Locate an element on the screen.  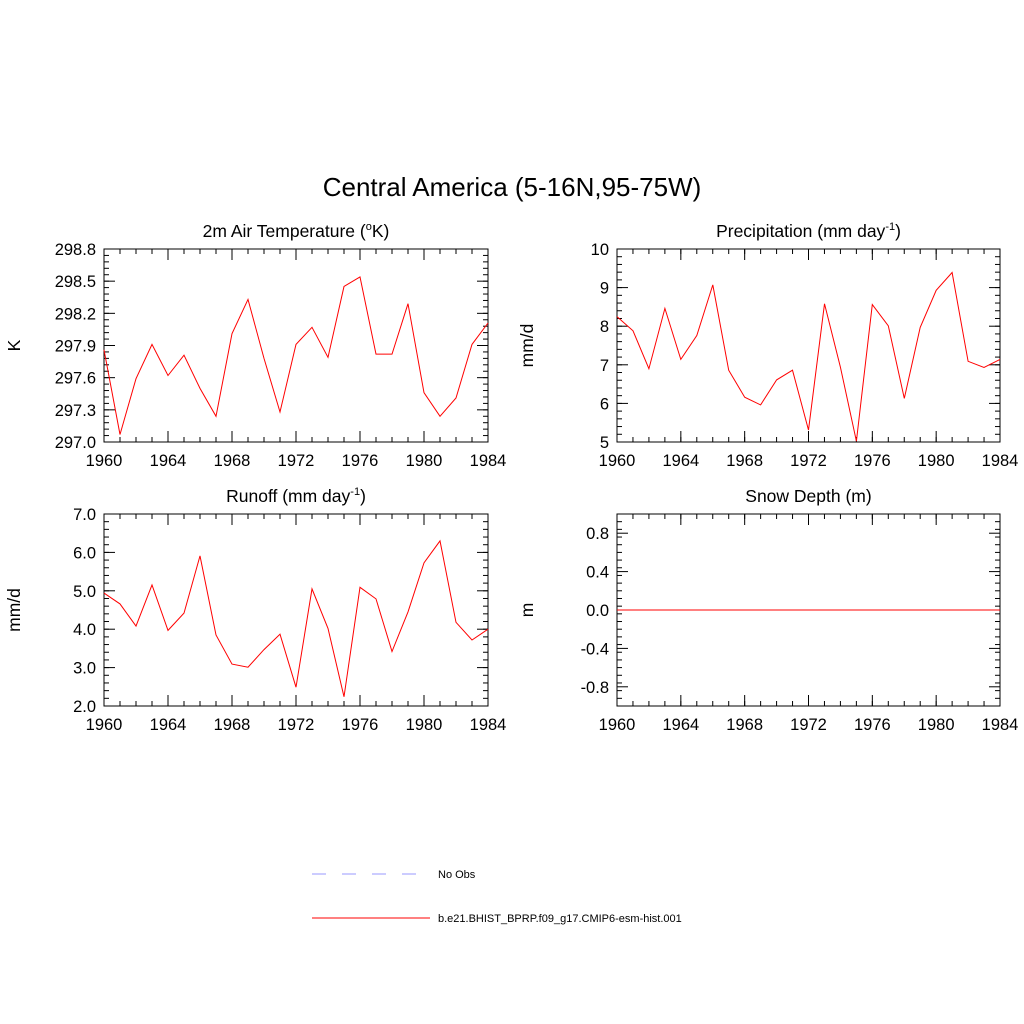
panel-title-end: K) is located at coordinates (381, 231).